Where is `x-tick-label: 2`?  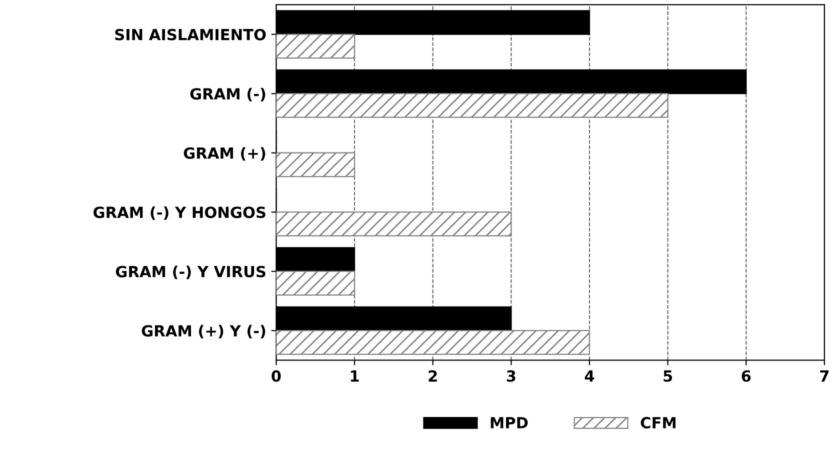
x-tick-label: 2 is located at coordinates (432, 376).